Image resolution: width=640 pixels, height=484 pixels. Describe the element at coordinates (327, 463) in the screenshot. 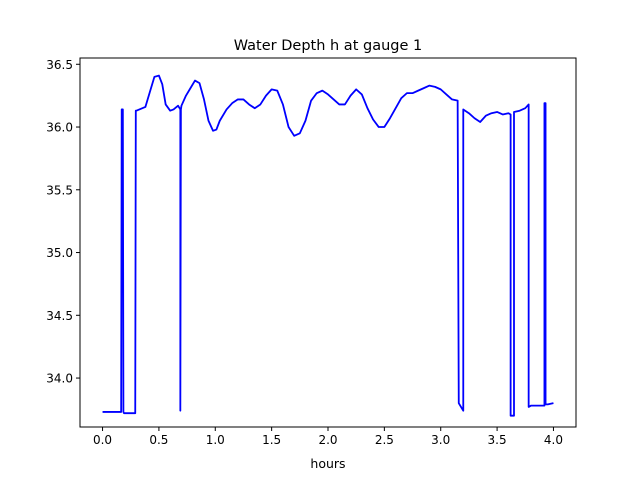

I see `x-axis-label: hours` at that location.